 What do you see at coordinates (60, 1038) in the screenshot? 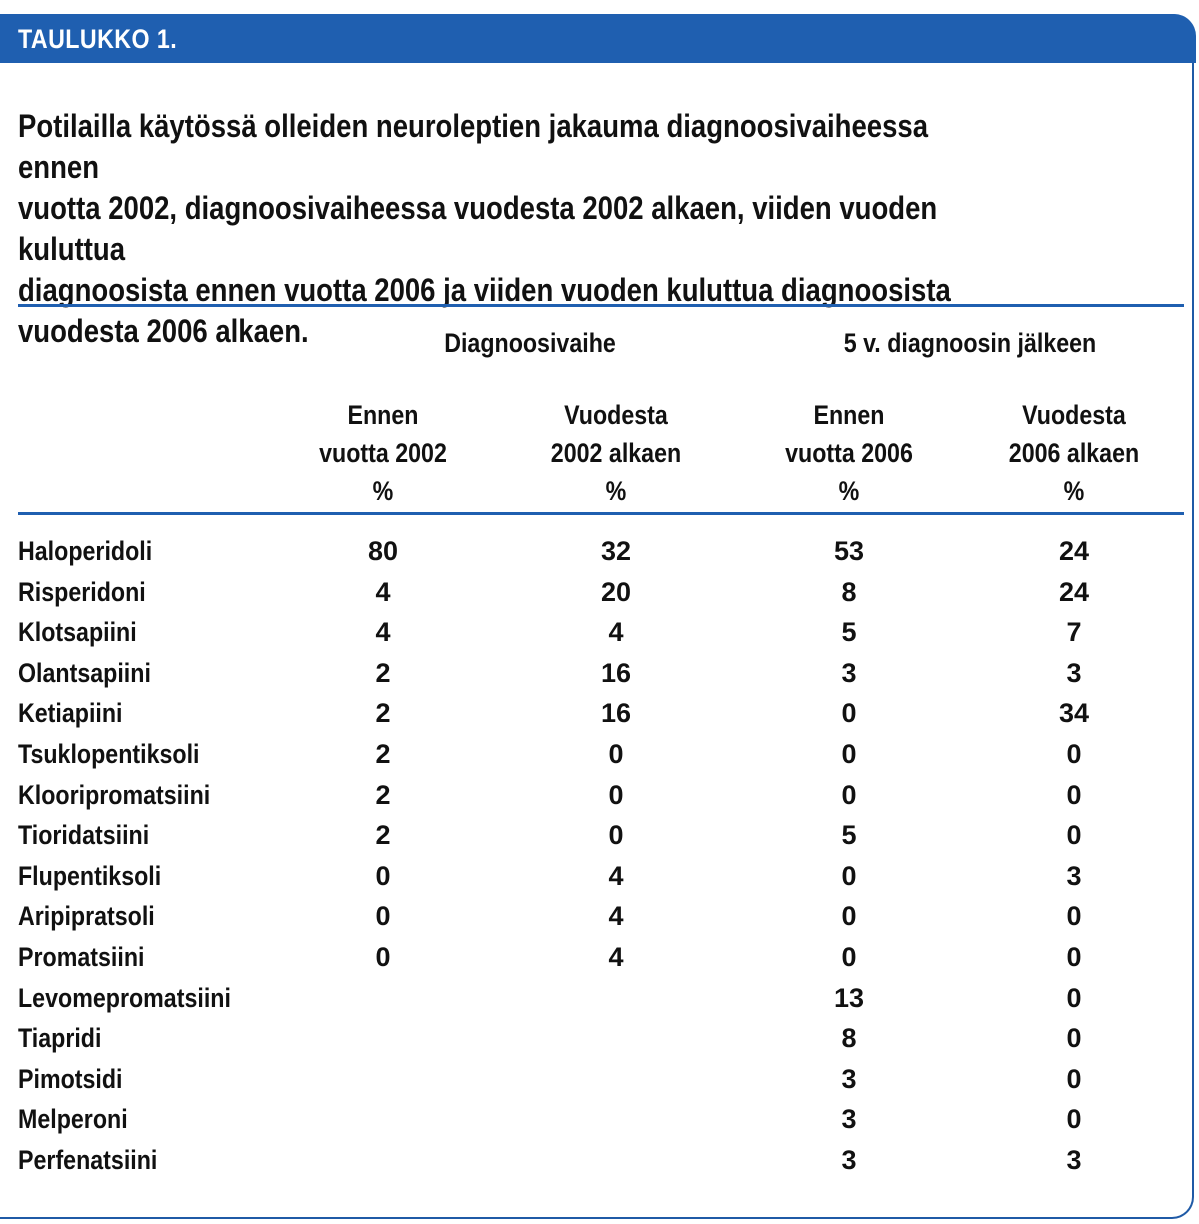
I see `row-label: Tiapridi` at bounding box center [60, 1038].